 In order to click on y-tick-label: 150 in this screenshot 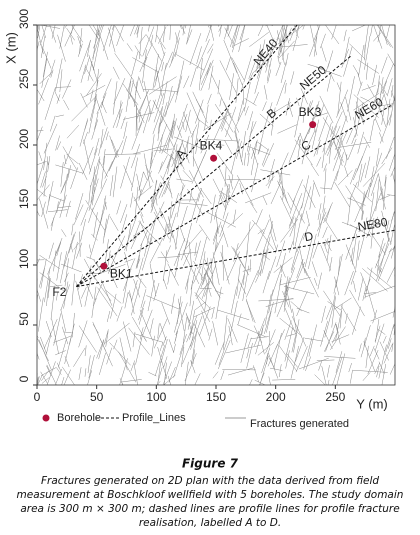, I will do `click(24, 199)`.